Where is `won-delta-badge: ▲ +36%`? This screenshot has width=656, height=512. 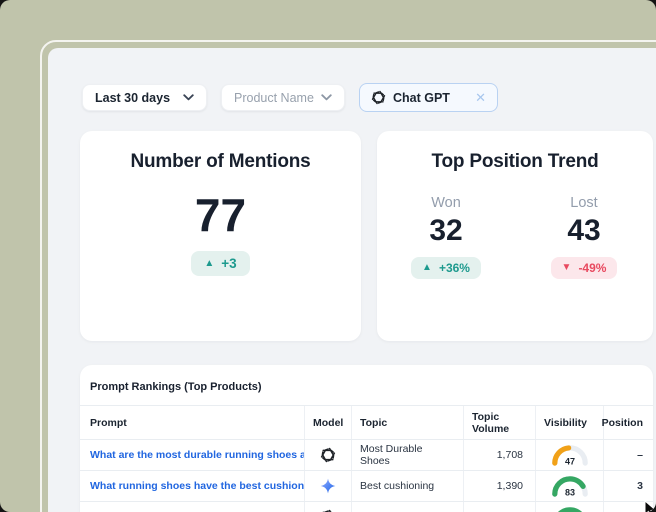
won-delta-badge: ▲ +36% is located at coordinates (446, 268).